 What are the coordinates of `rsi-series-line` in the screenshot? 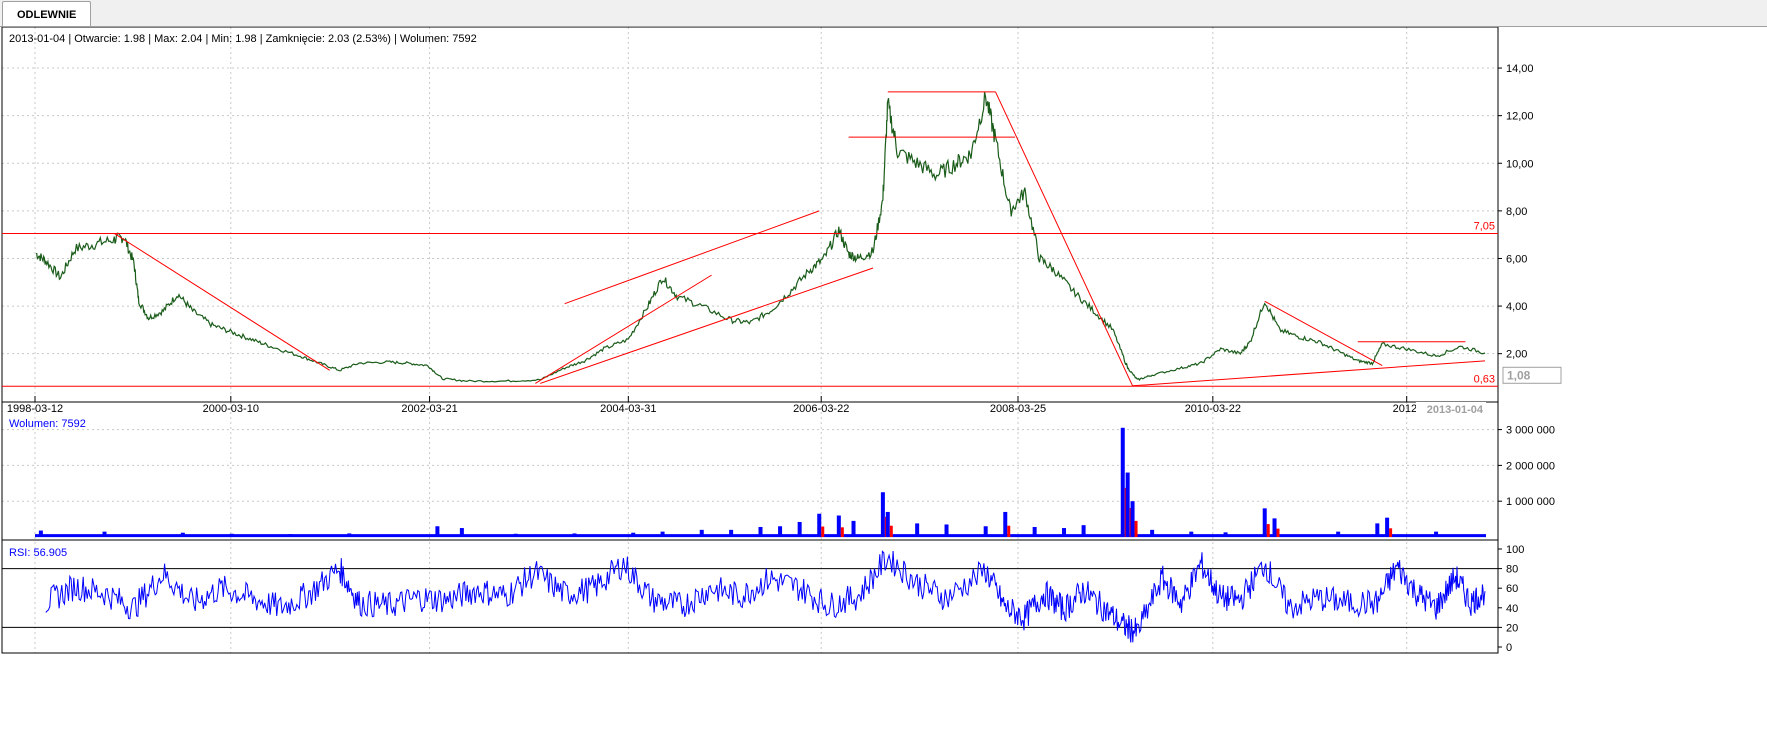 It's located at (765, 596).